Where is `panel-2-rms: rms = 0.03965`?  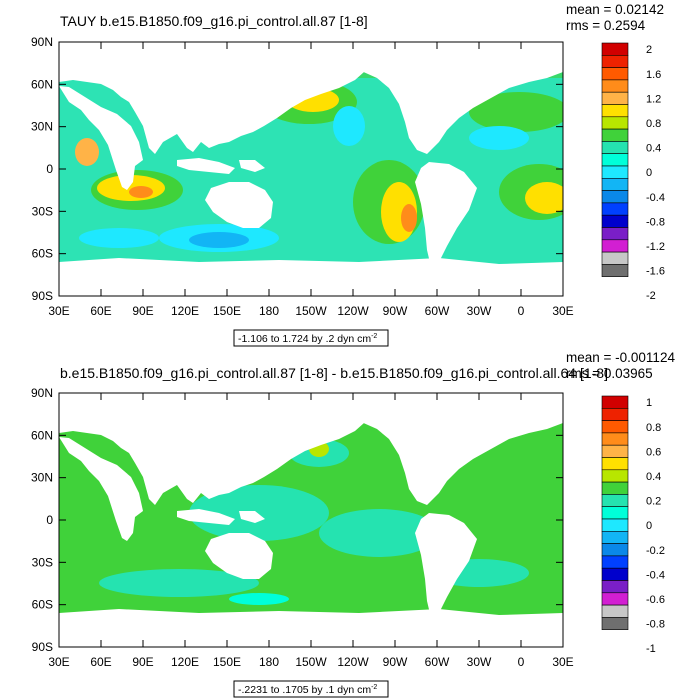
panel-2-rms: rms = 0.03965 is located at coordinates (609, 373).